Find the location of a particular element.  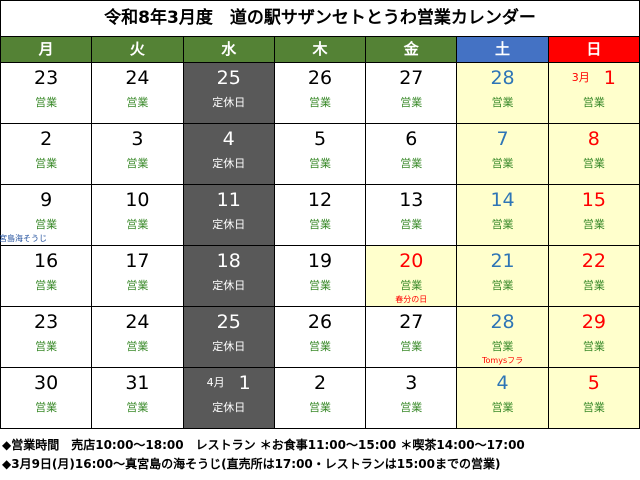

day-date: 23 is located at coordinates (46, 322).